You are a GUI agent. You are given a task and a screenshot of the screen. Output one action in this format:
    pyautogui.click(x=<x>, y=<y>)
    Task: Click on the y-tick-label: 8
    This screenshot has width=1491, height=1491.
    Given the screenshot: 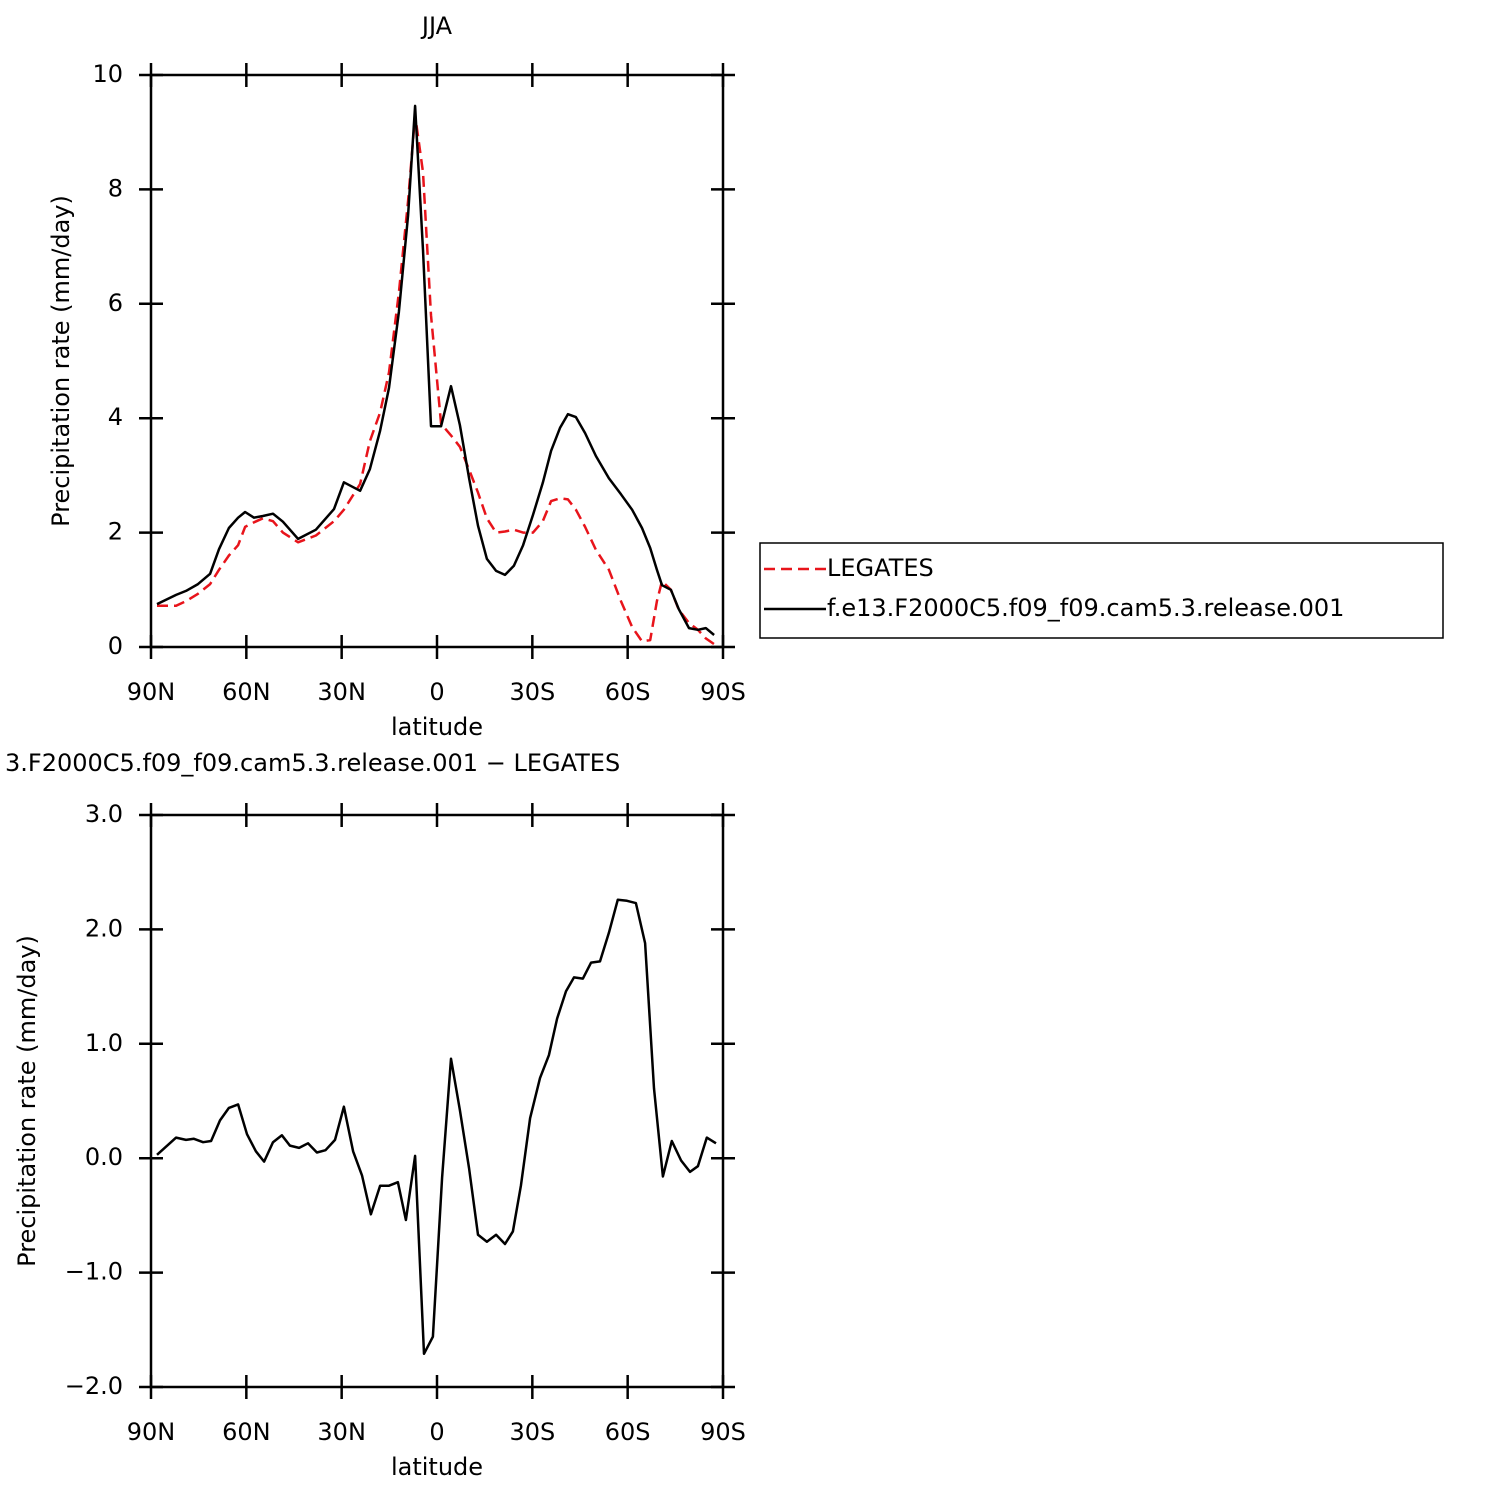 What is the action you would take?
    pyautogui.click(x=115, y=188)
    